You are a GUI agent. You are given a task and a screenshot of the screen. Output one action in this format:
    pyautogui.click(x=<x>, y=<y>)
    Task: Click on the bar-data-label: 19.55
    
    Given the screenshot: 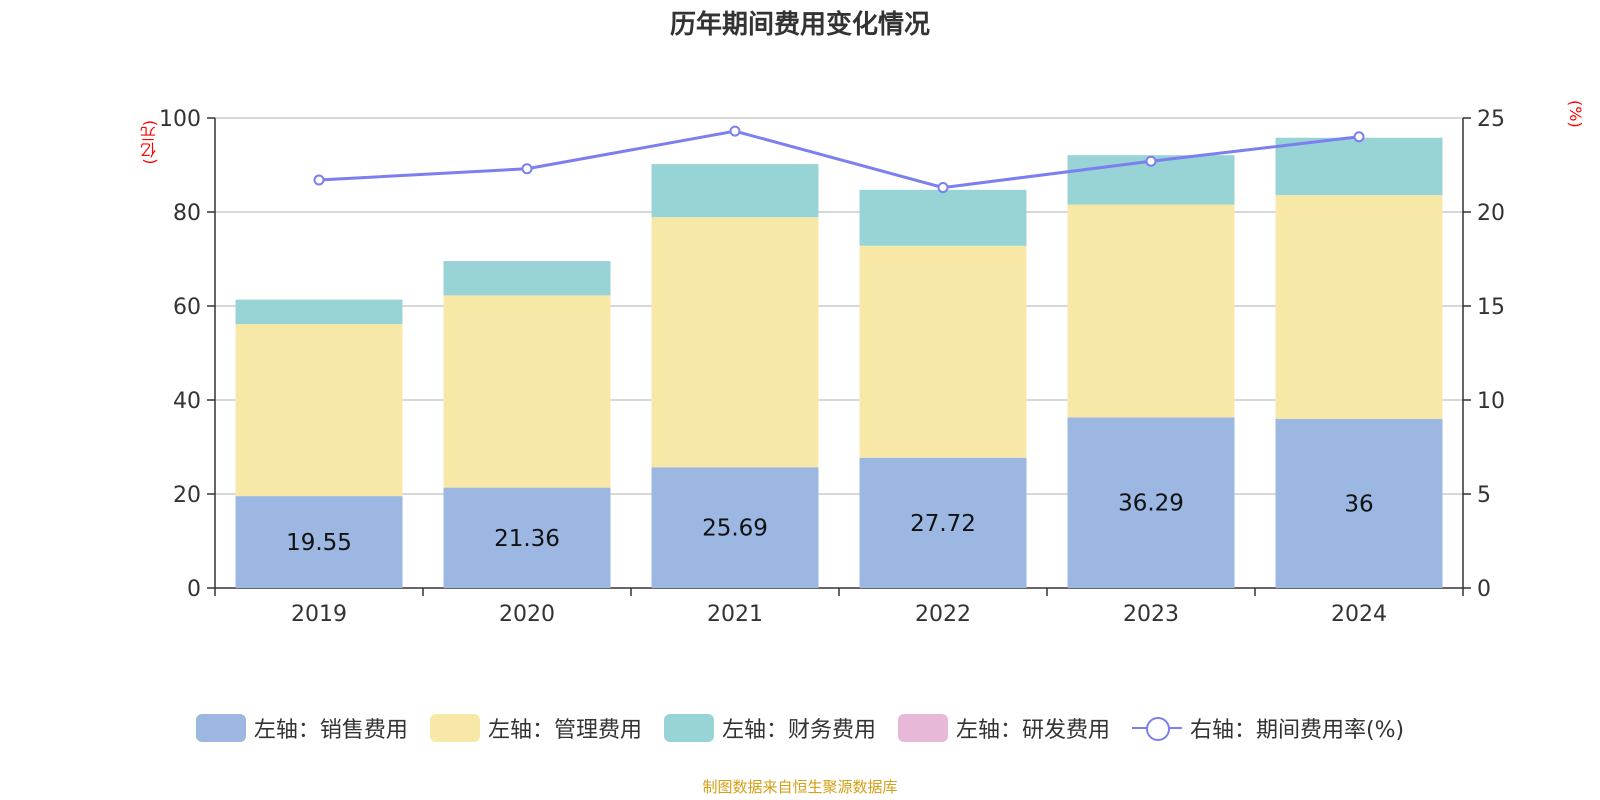 What is the action you would take?
    pyautogui.click(x=319, y=543)
    